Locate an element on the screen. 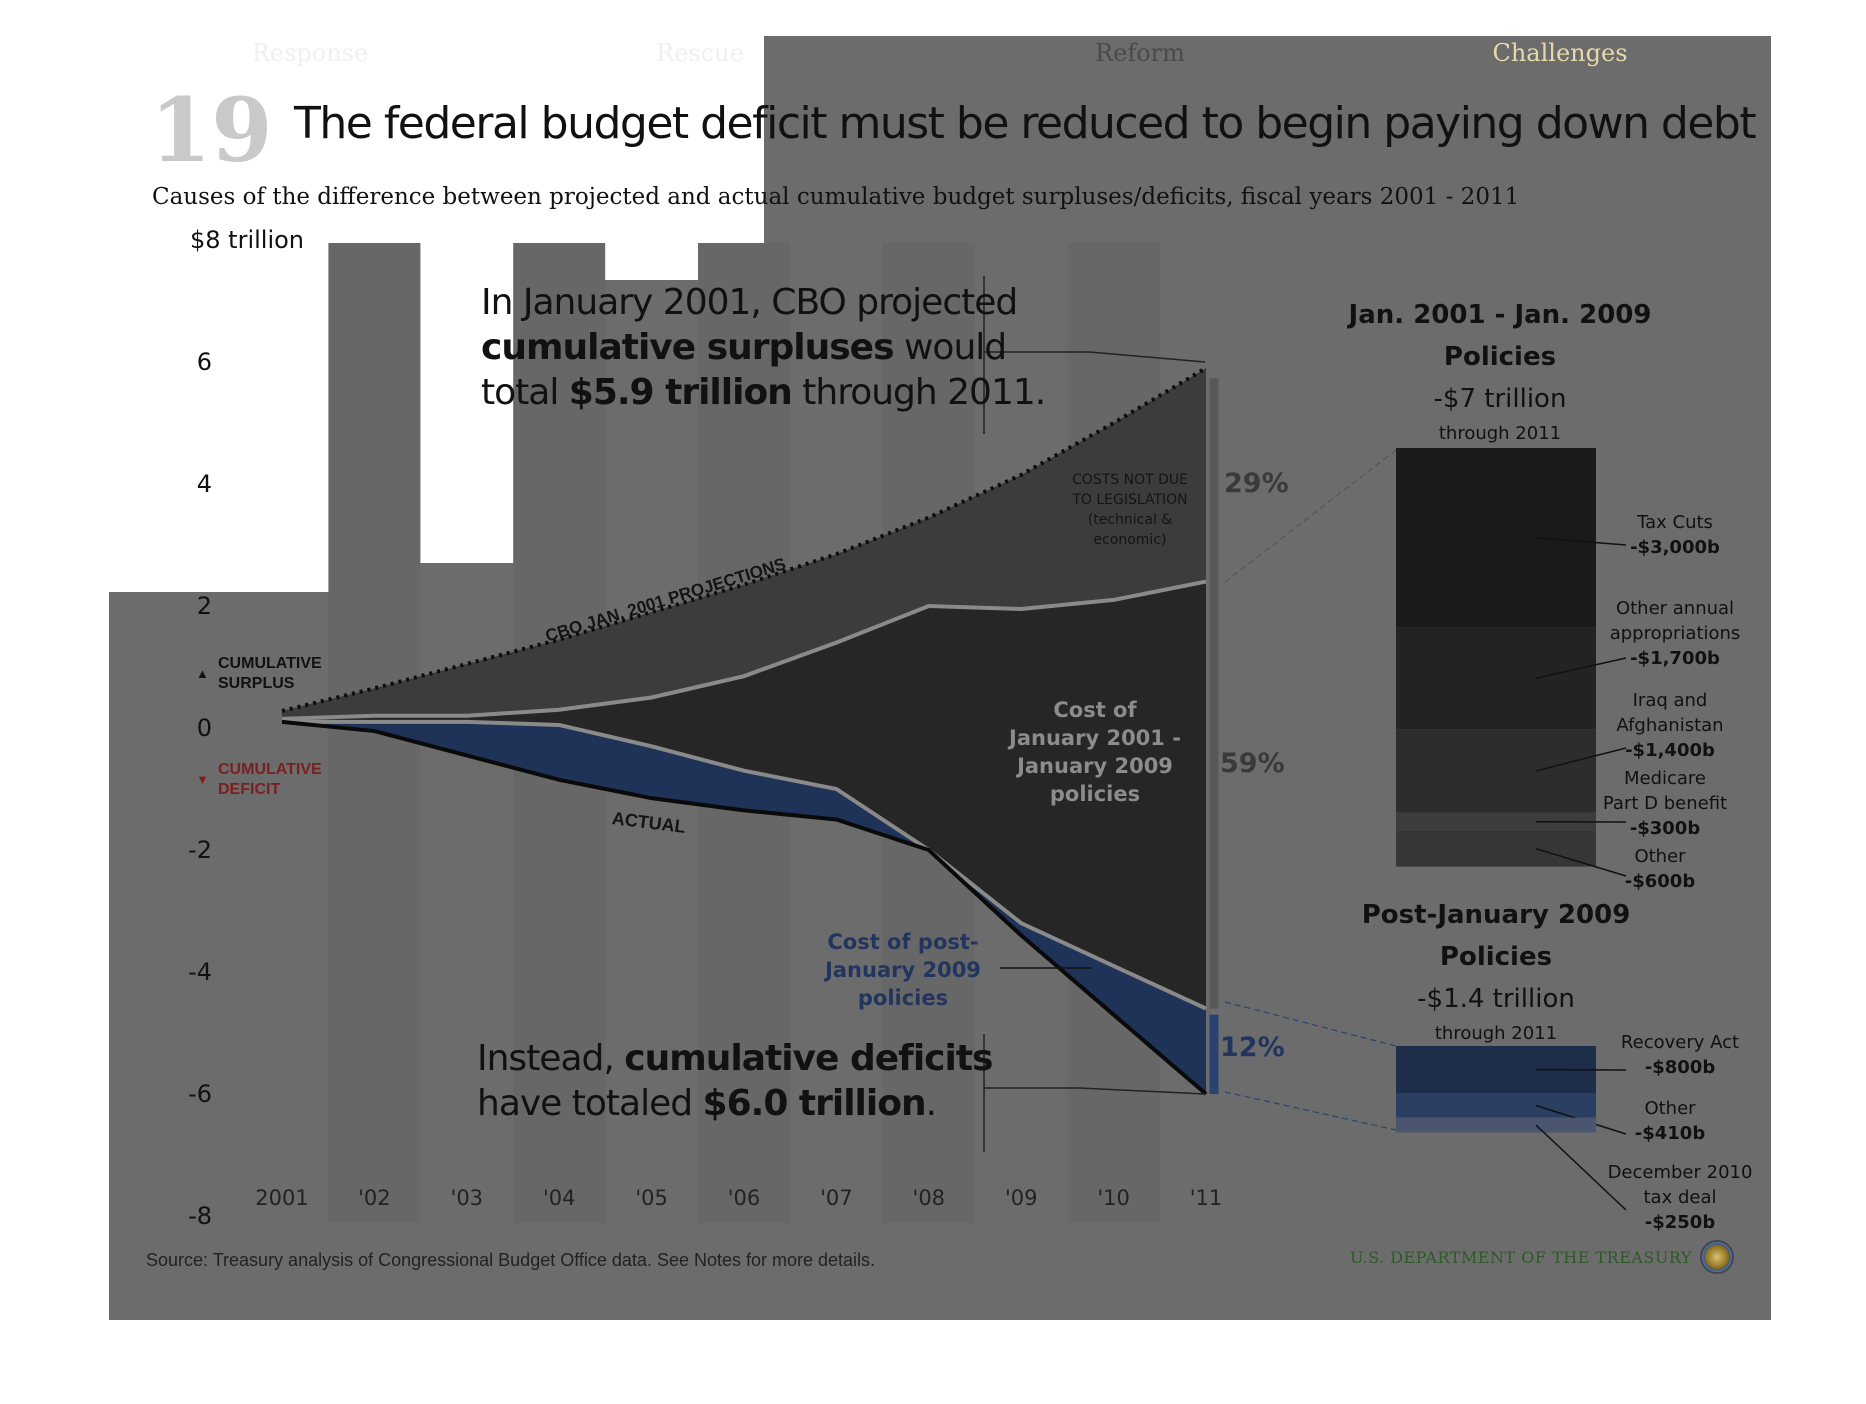 This screenshot has height=1404, width=1866. callout-projected-bold: cumulative surpluses is located at coordinates (688, 347).